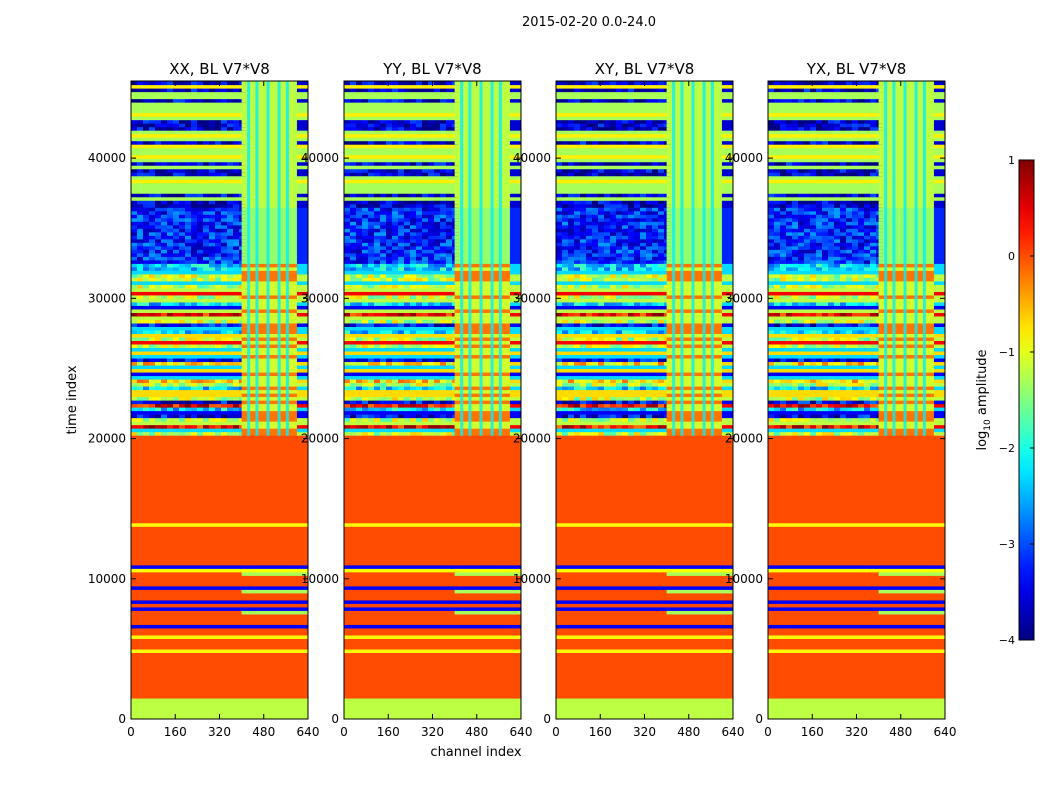 This screenshot has height=800, width=1050. What do you see at coordinates (462, 258) in the screenshot?
I see `channel-stripe` at bounding box center [462, 258].